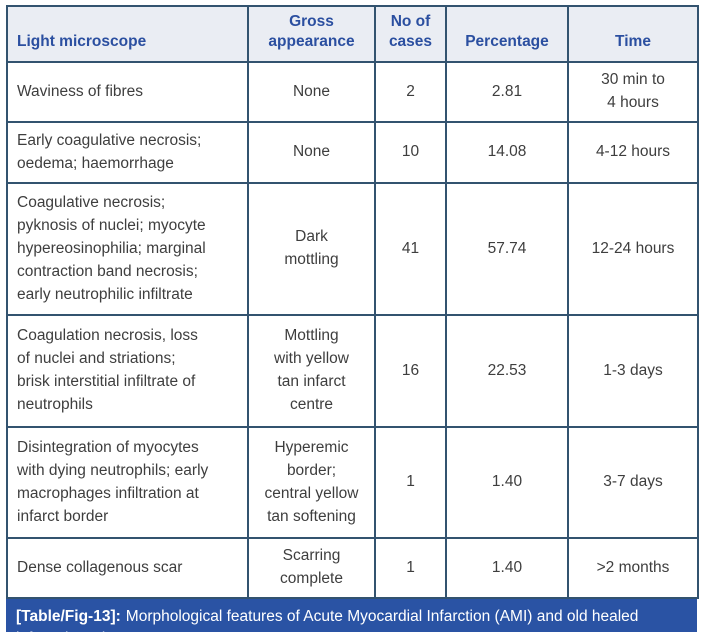 The width and height of the screenshot is (701, 632). I want to click on cell-time: 30 min to 4 hours, so click(633, 92).